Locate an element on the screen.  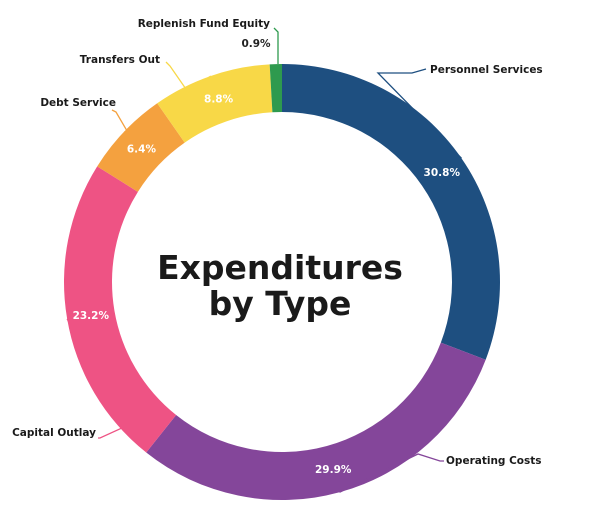
slice-value-label: 30.8% is located at coordinates (442, 173).